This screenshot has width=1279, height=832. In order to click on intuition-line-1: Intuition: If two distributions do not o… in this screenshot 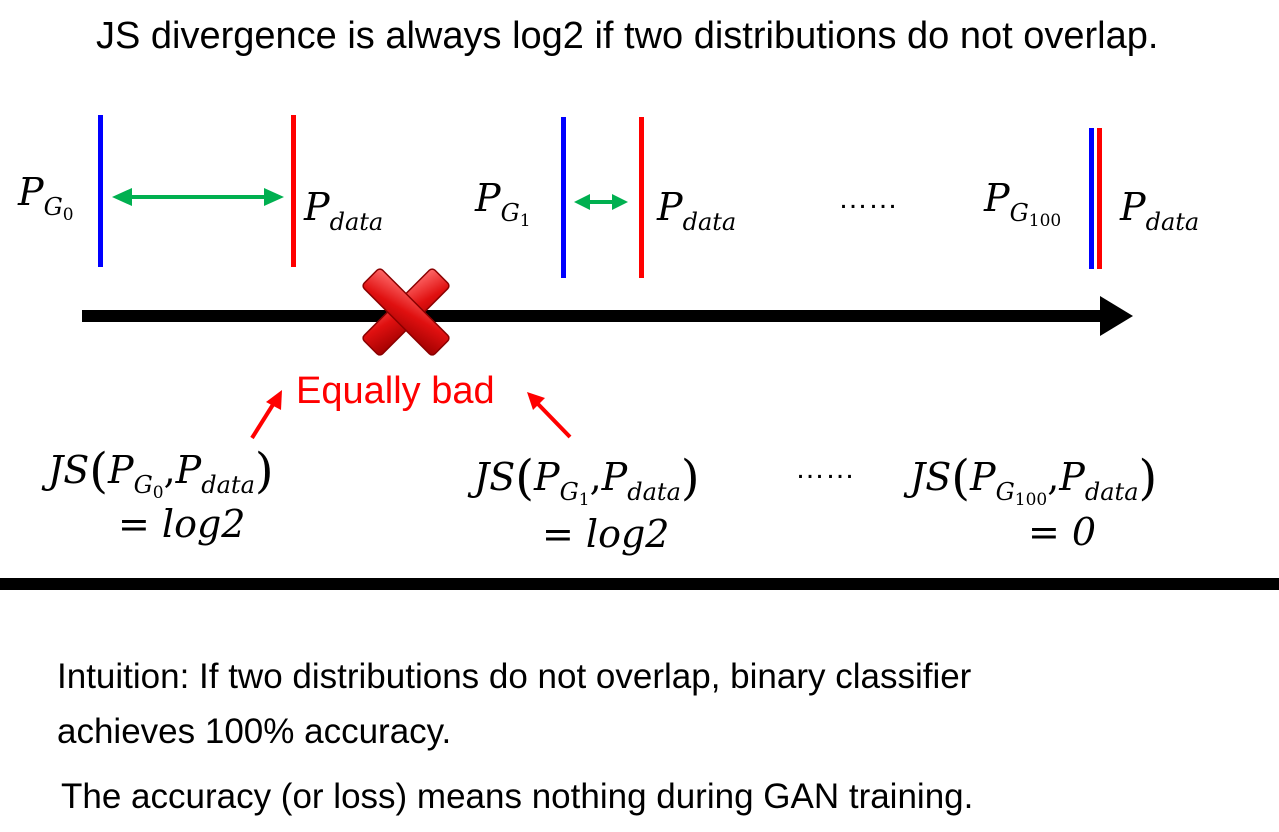, I will do `click(514, 676)`.